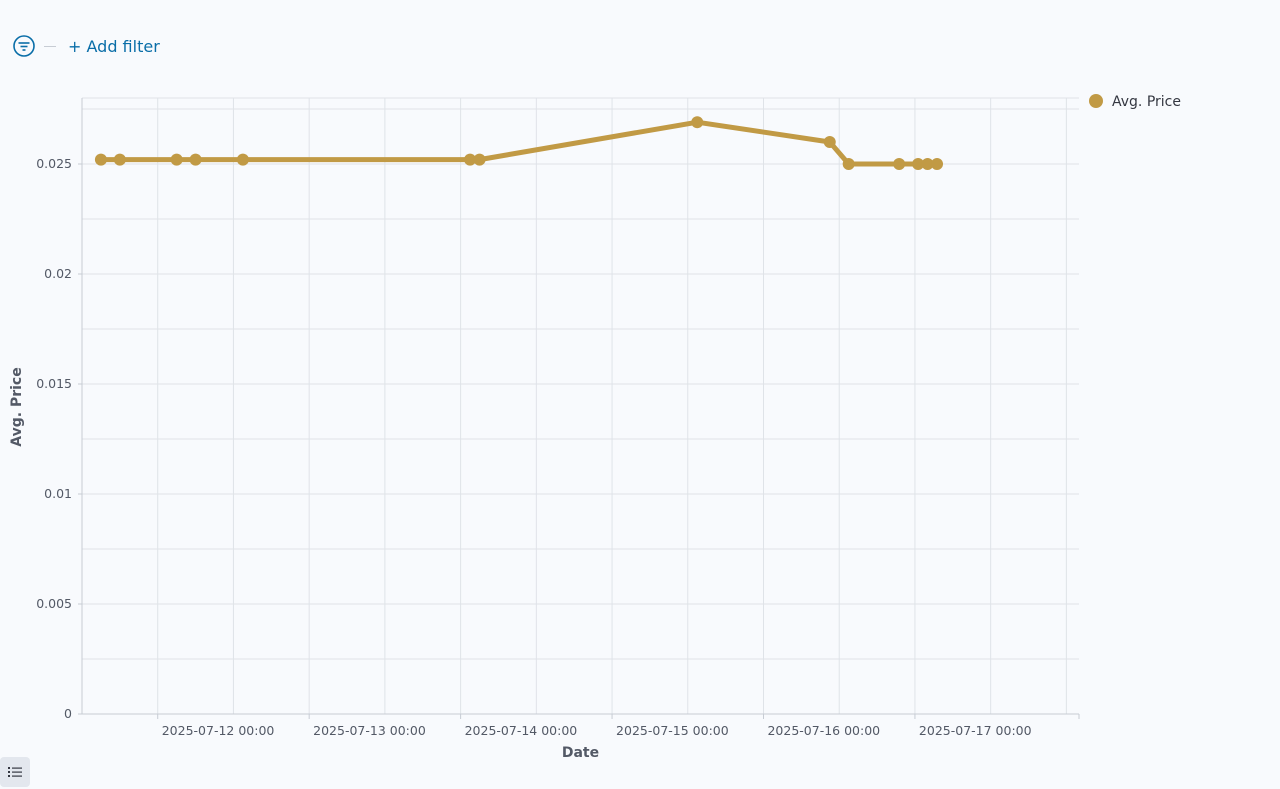 The image size is (1280, 789). I want to click on legend-label: Avg. Price, so click(1146, 102).